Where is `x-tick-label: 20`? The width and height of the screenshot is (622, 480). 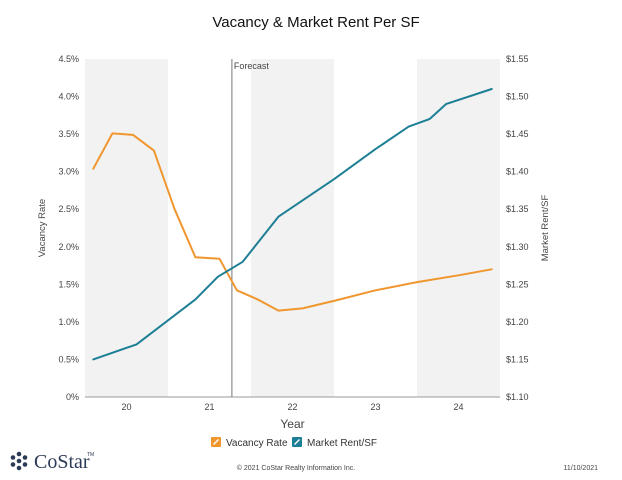 x-tick-label: 20 is located at coordinates (126, 407).